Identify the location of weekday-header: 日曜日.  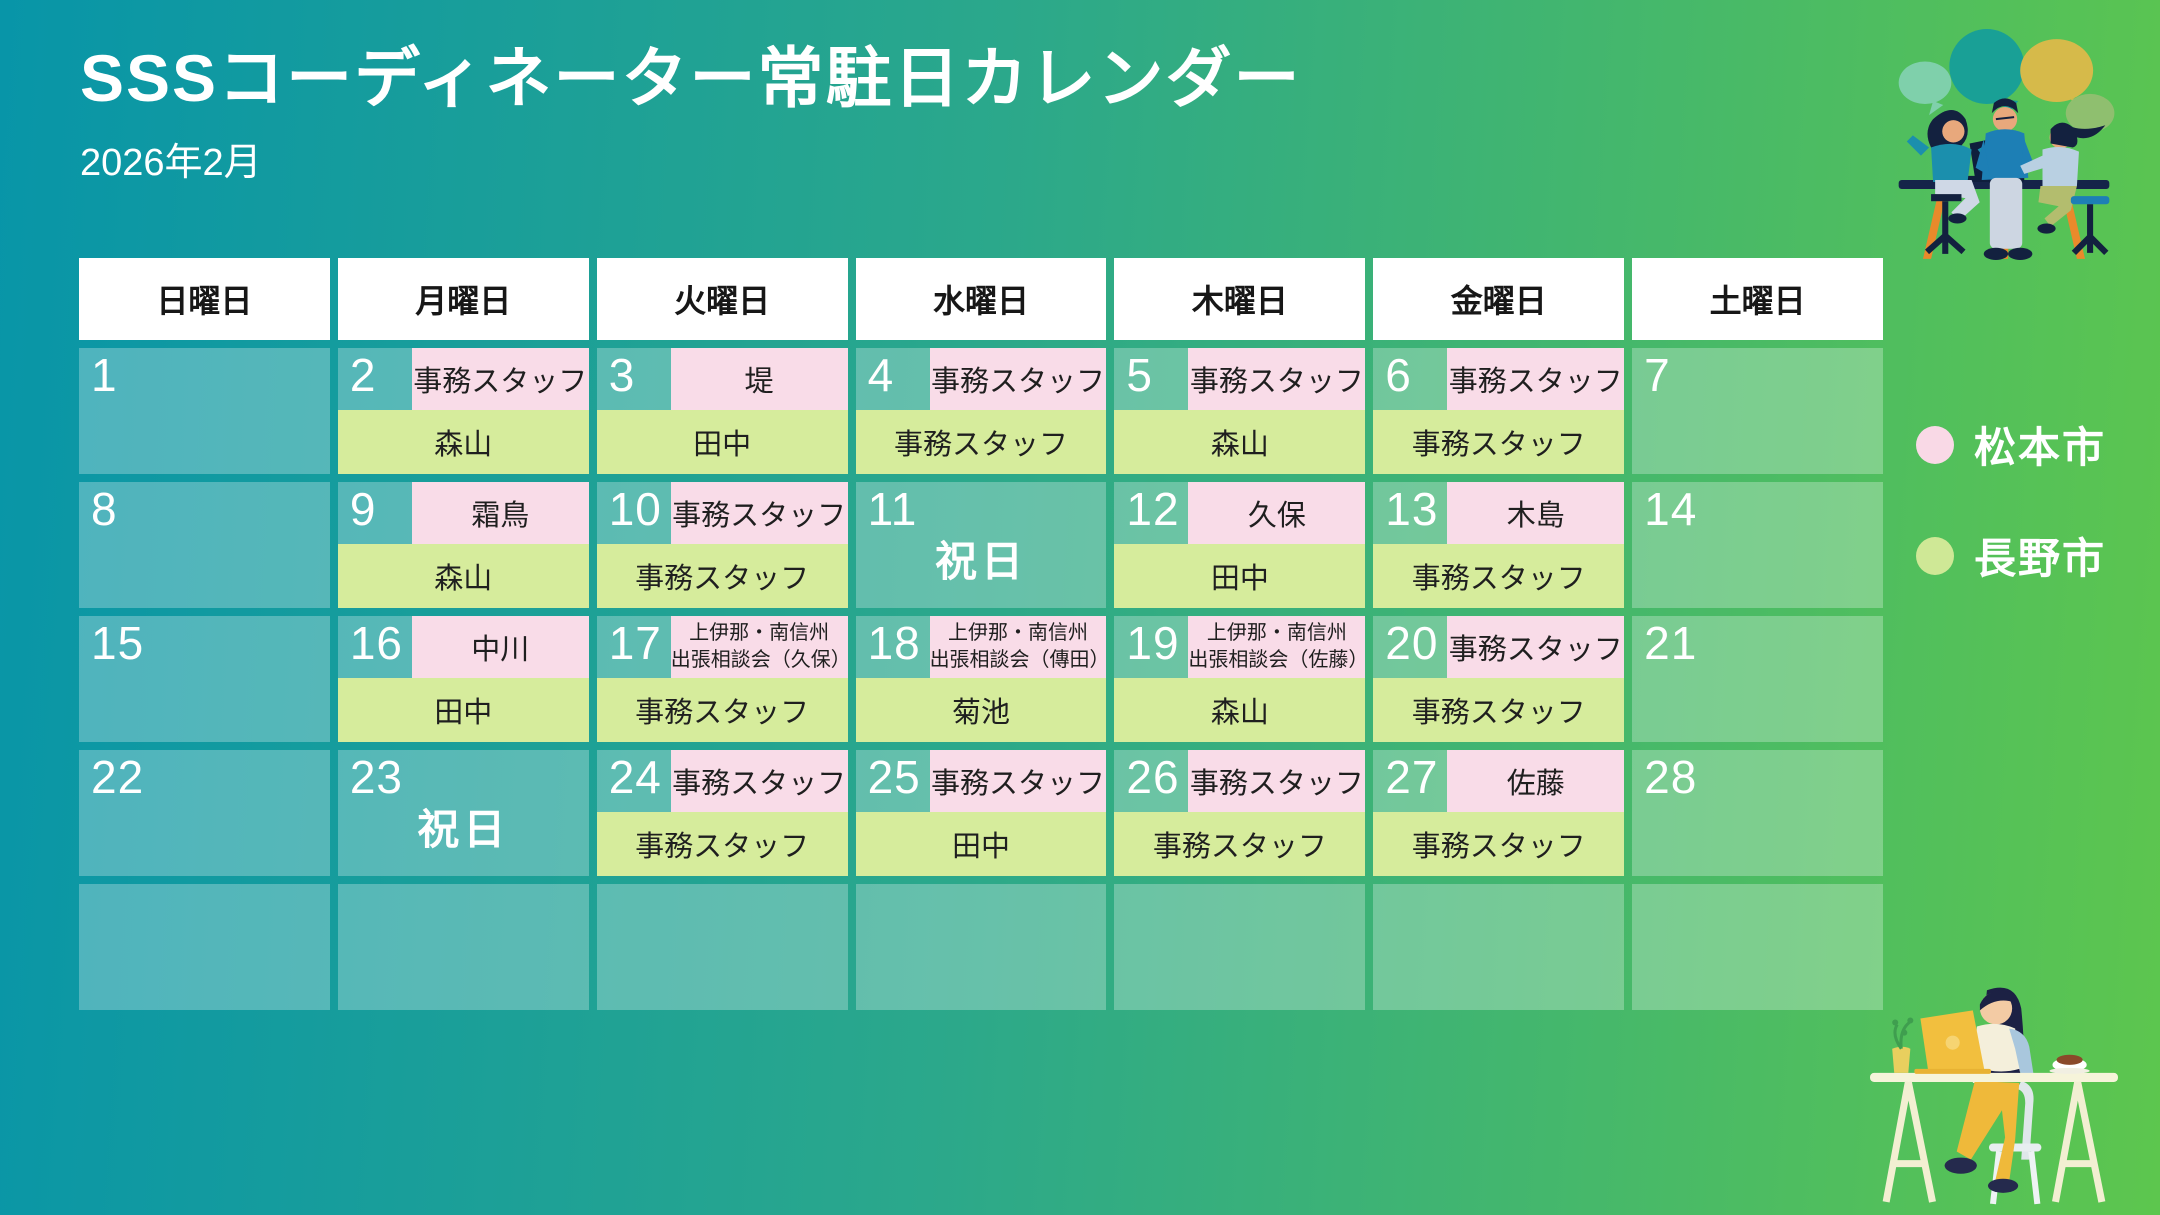
(204, 299).